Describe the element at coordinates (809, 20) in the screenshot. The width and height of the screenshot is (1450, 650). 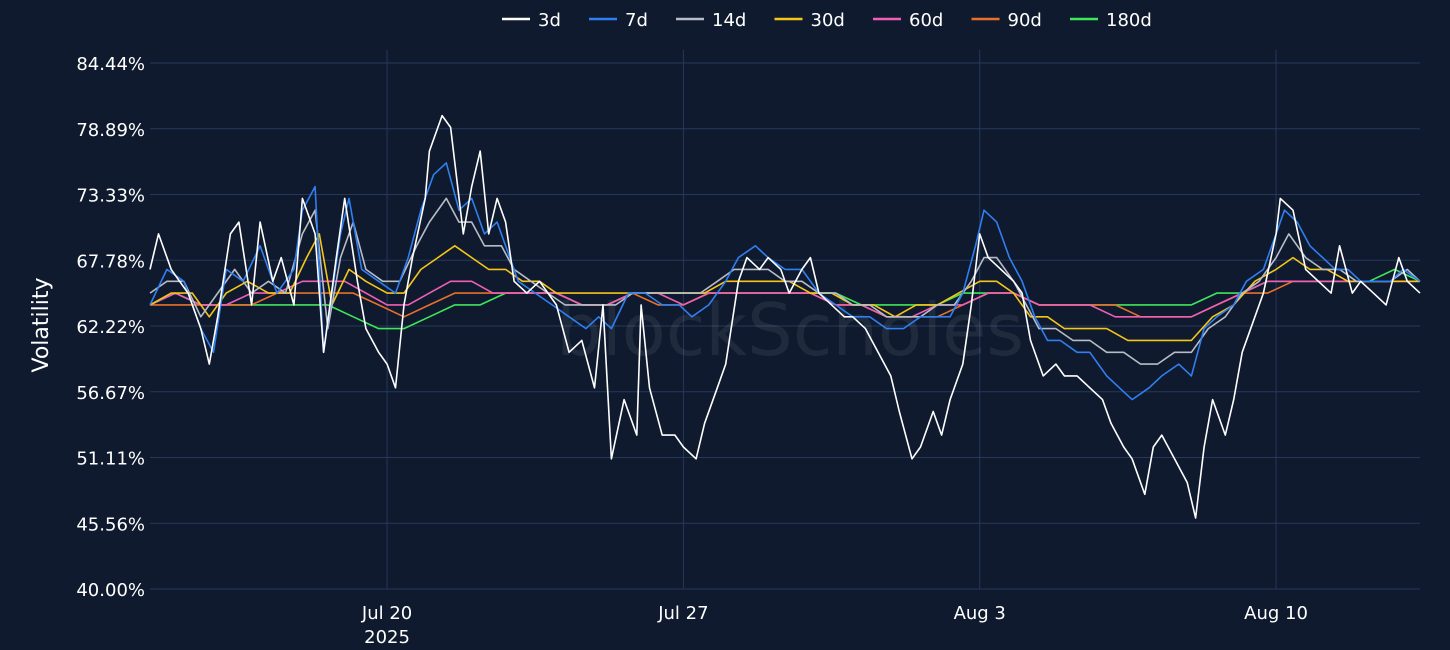
I see `legend-item-30d: 30d` at that location.